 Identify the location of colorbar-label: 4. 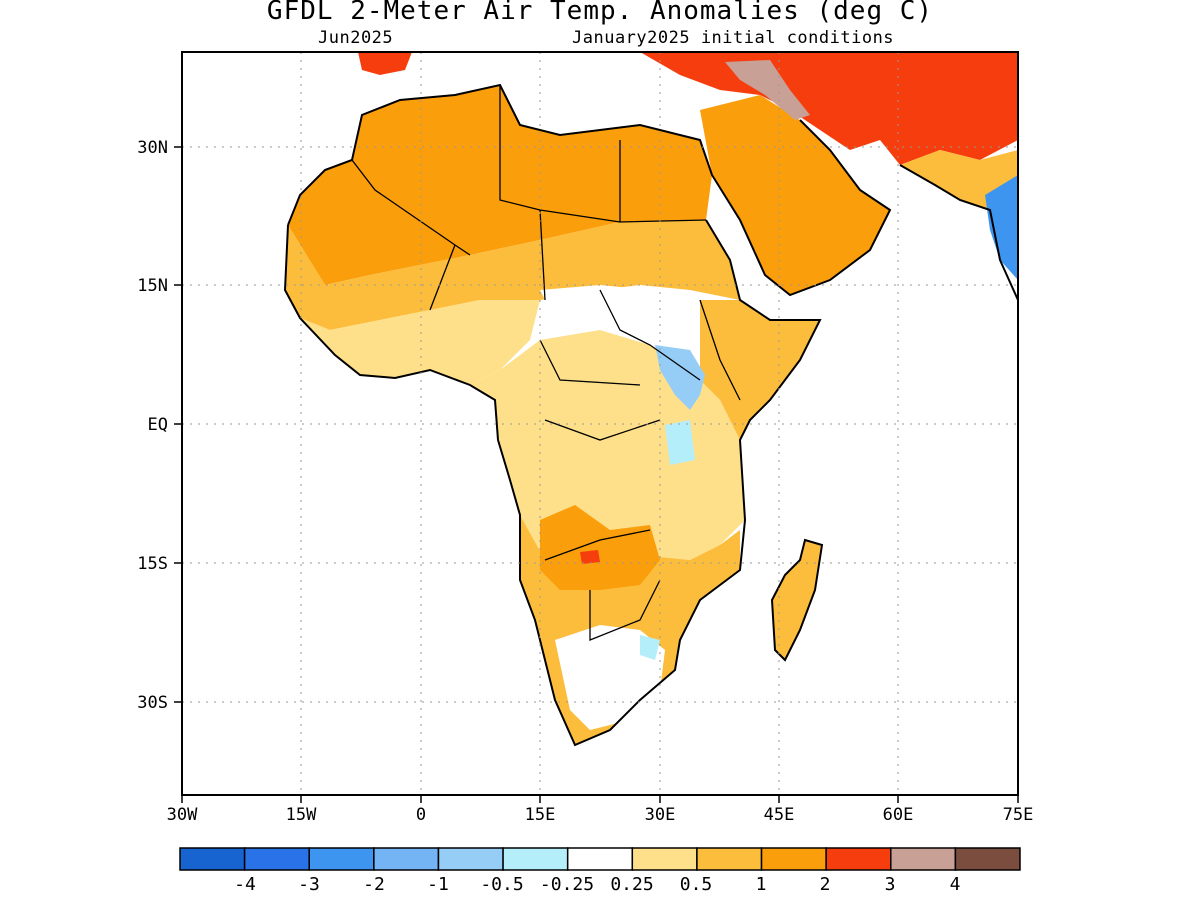
(955, 884).